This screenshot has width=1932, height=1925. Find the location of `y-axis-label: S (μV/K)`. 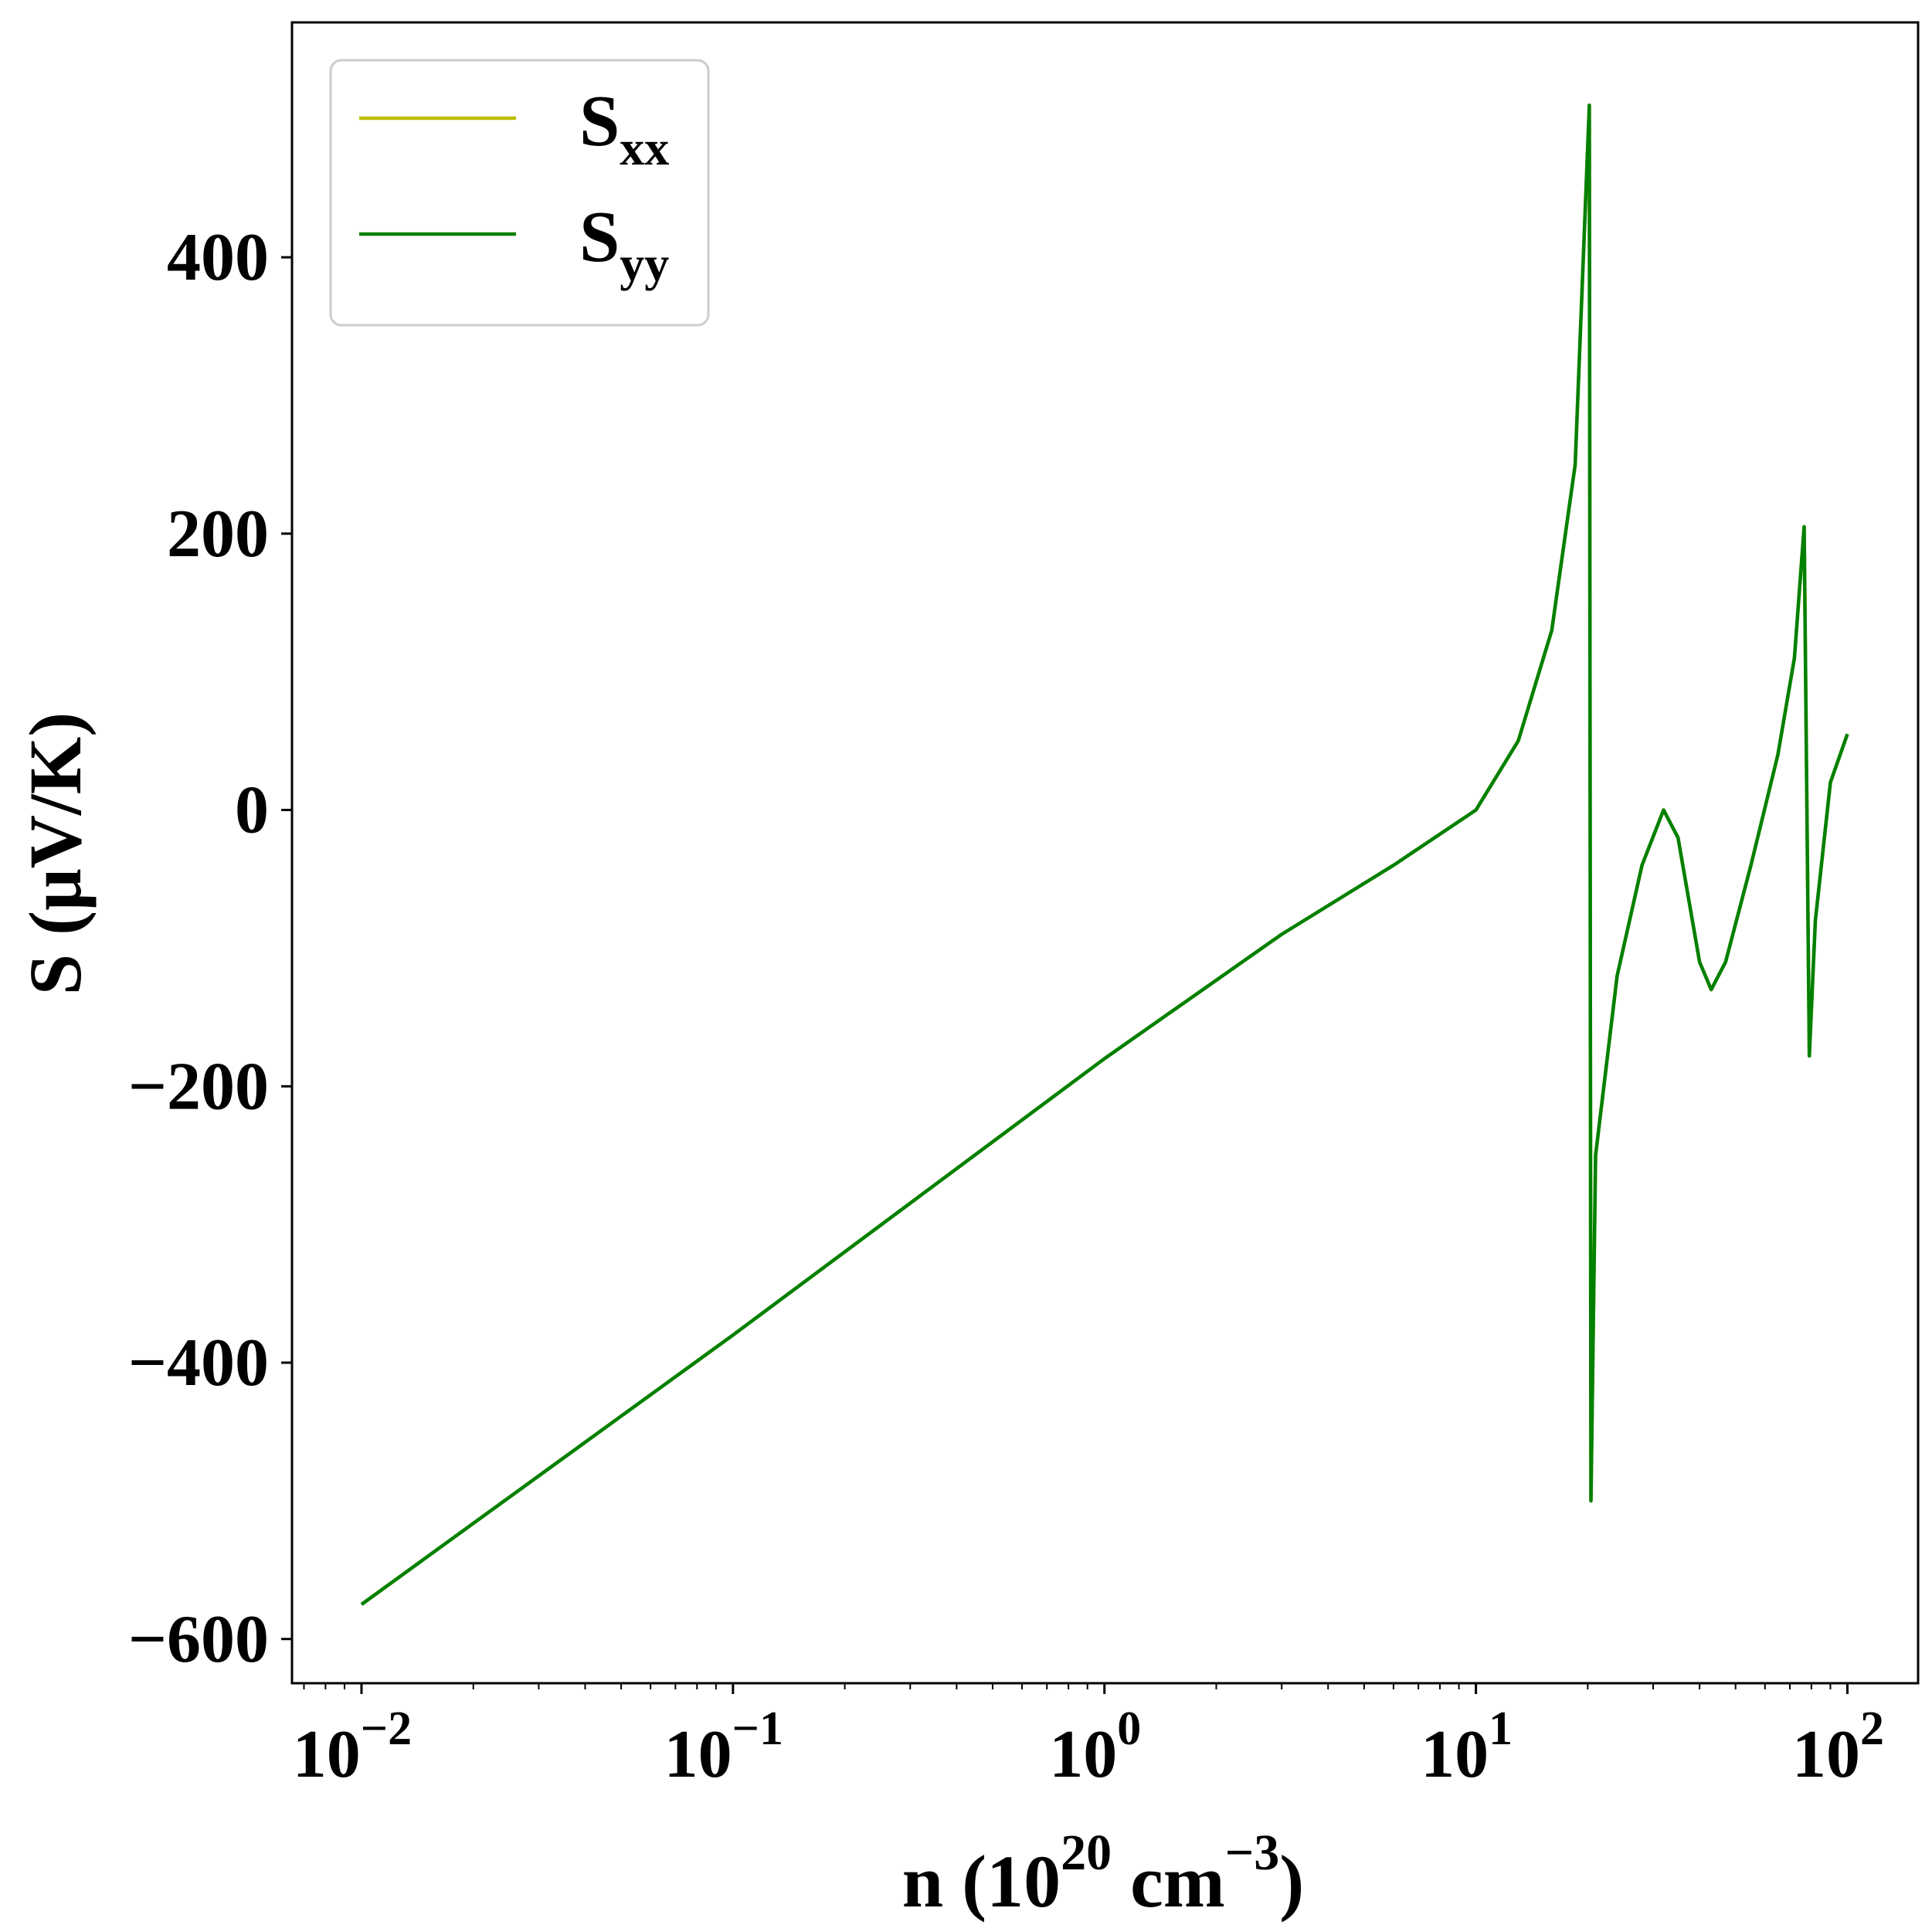

y-axis-label: S (μV/K) is located at coordinates (56, 853).